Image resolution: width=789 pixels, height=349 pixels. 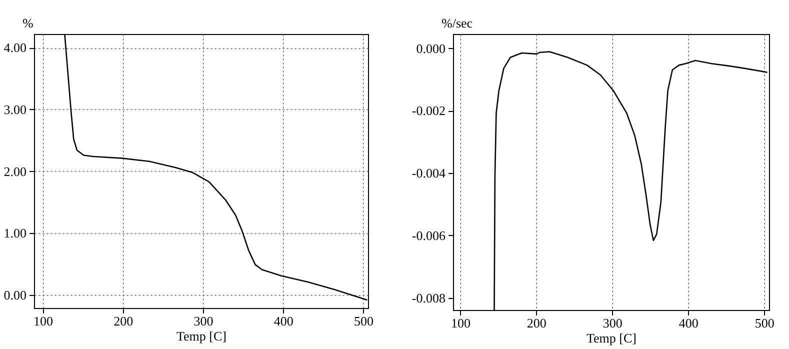 I want to click on y-tick-label: -0.002, so click(x=429, y=110).